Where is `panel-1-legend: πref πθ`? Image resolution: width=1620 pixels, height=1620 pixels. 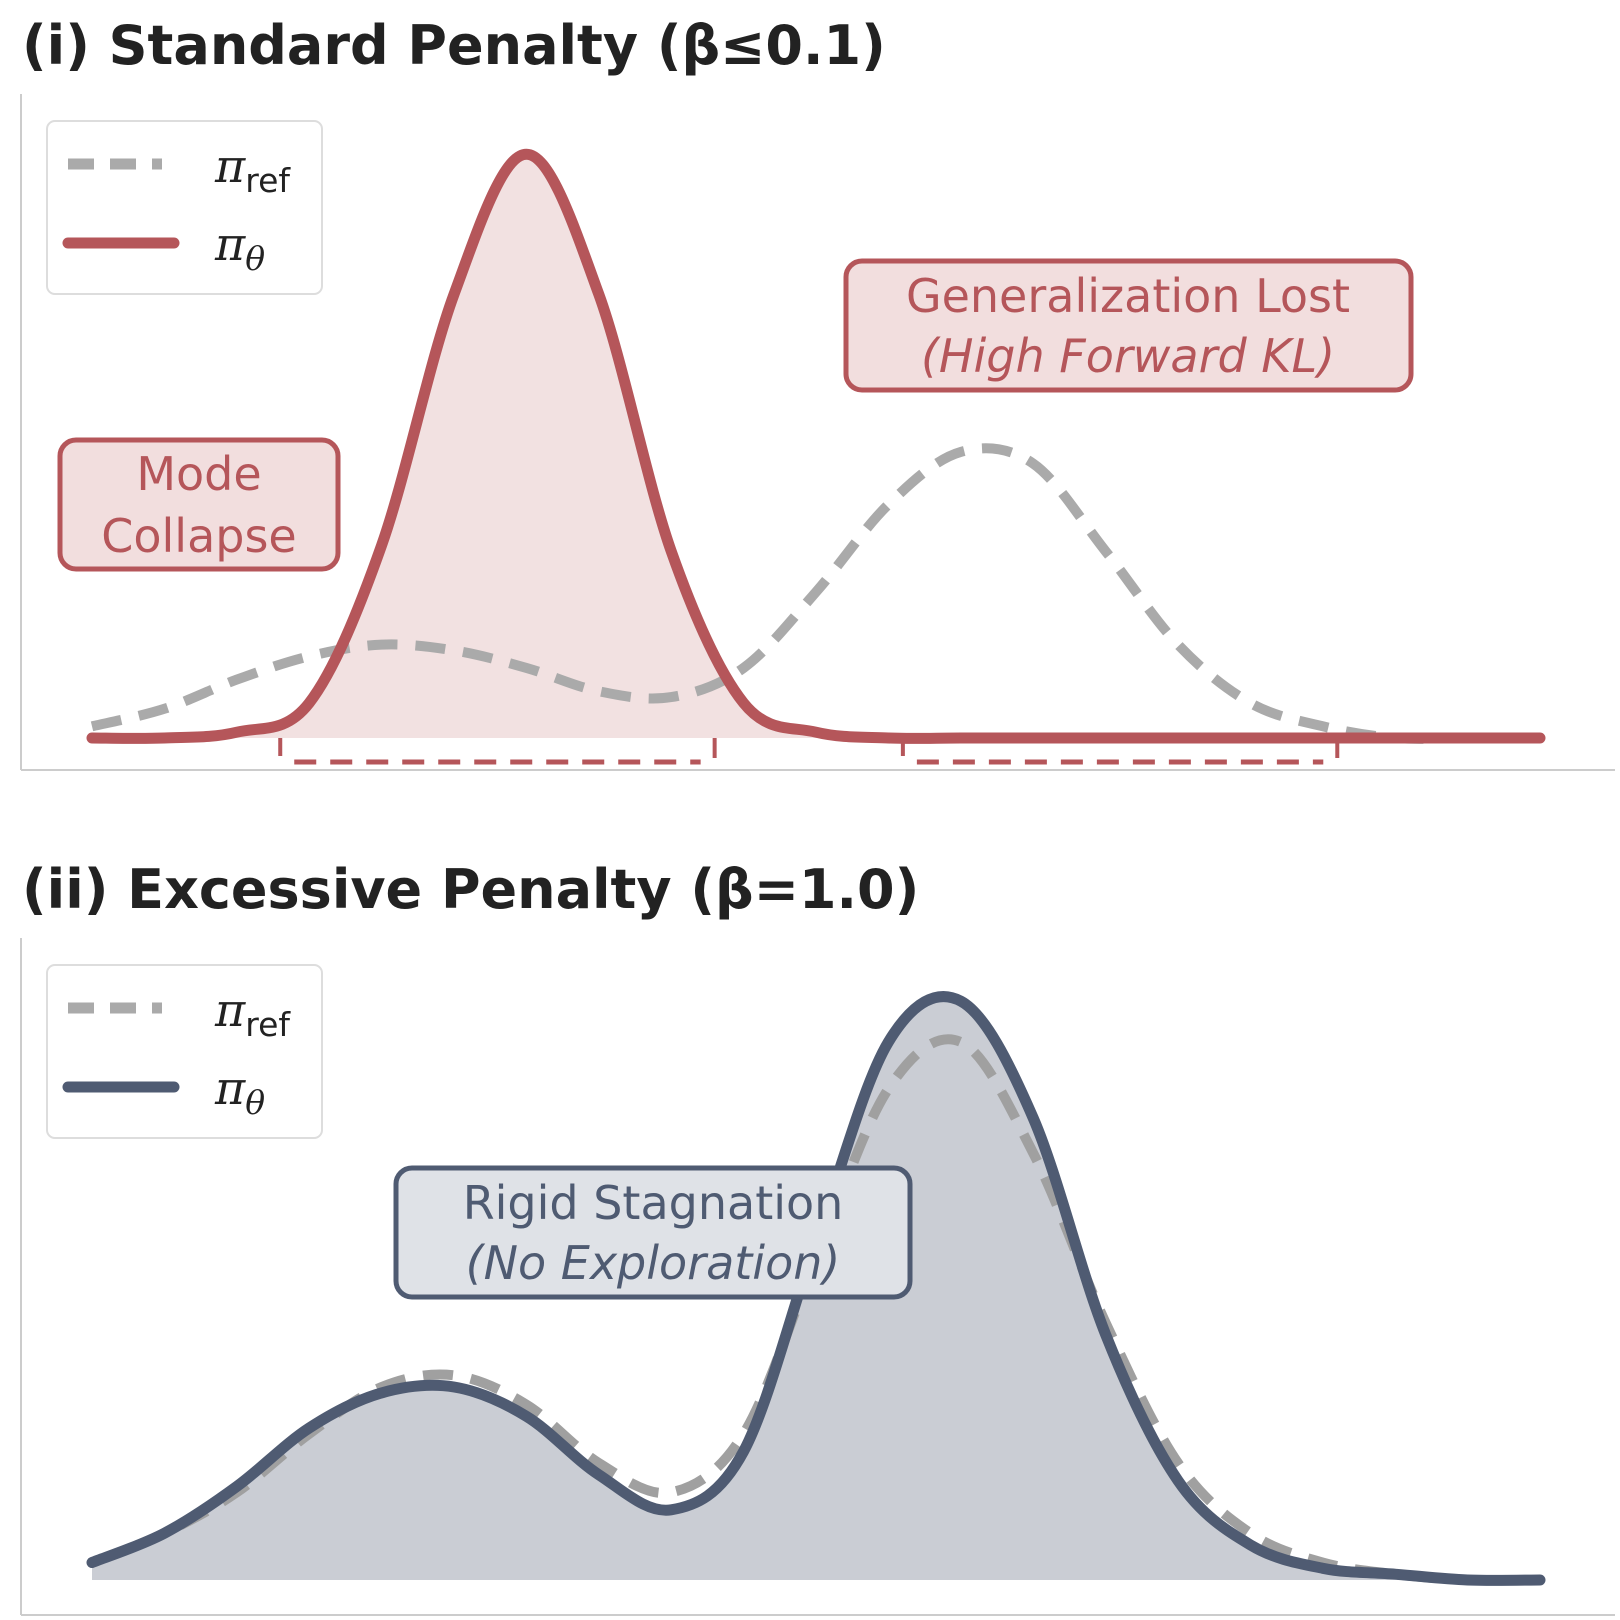 panel-1-legend: πref πθ is located at coordinates (184, 207).